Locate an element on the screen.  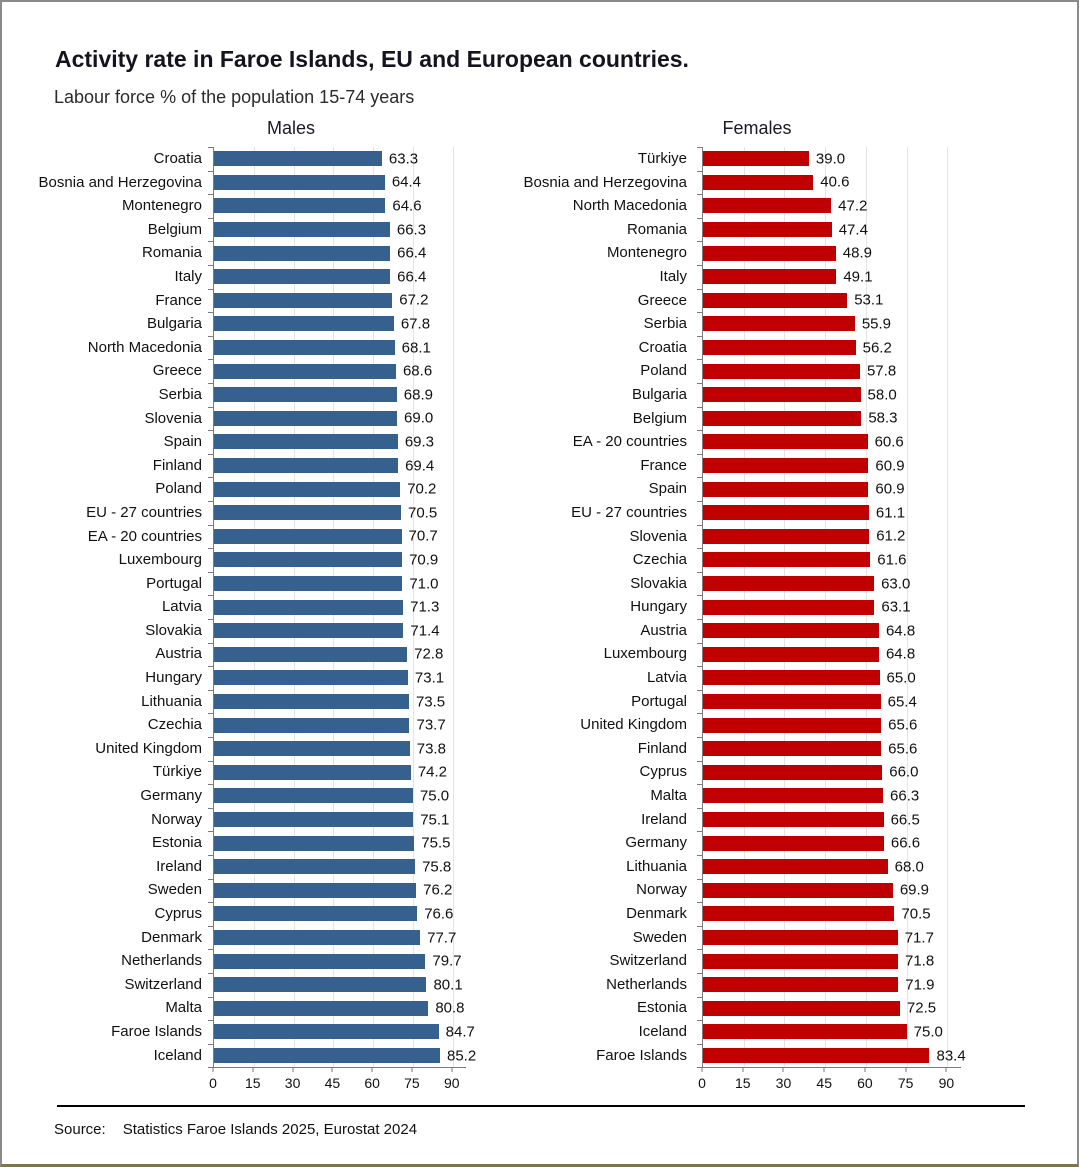
bar-row: 64.4 is located at coordinates (340, 183).